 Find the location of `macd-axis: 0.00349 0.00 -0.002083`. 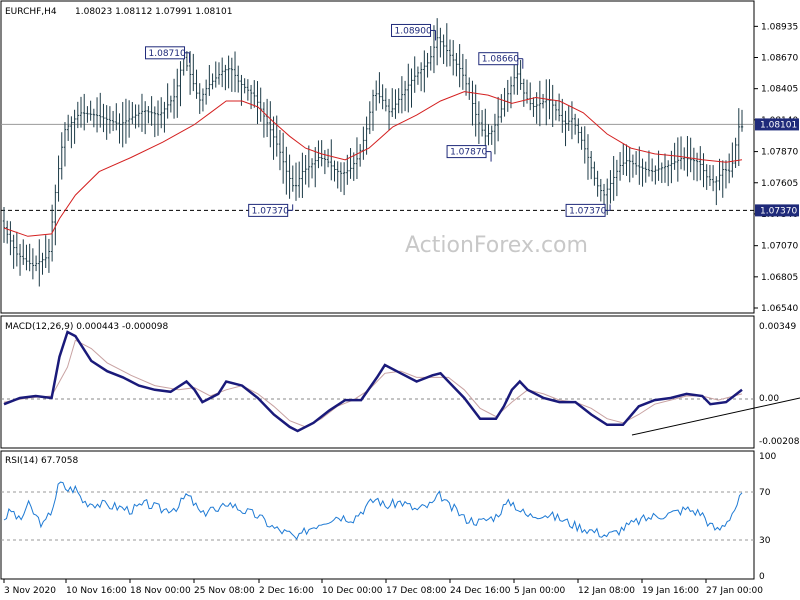

macd-axis: 0.00349 0.00 -0.002083 is located at coordinates (779, 384).